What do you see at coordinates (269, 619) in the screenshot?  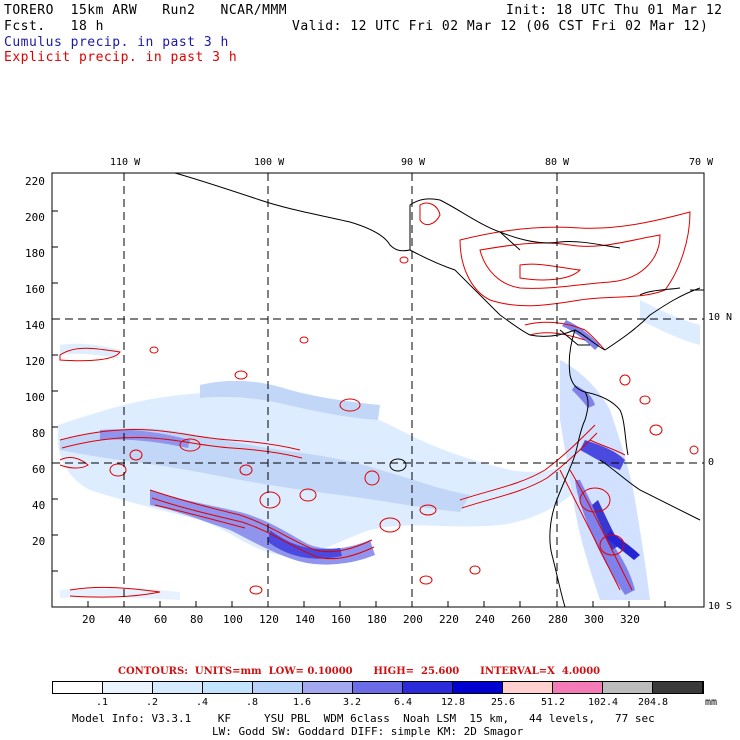 I see `x-tick-label: 120` at bounding box center [269, 619].